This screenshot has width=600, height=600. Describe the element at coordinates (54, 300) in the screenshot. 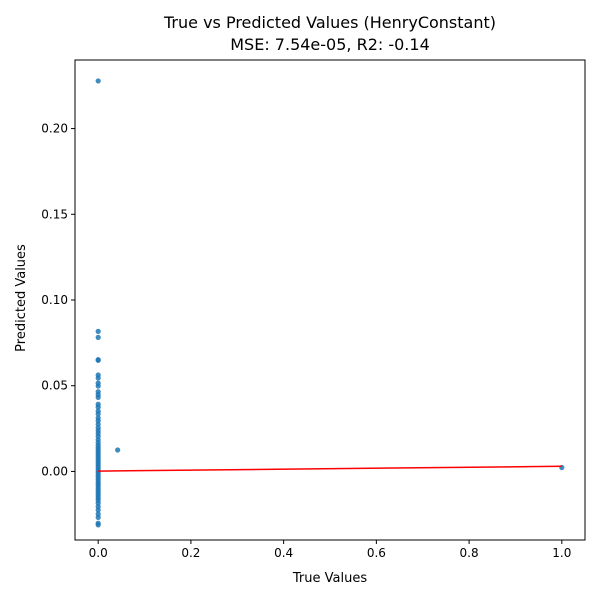

I see `y-tick-label: 0.10` at that location.